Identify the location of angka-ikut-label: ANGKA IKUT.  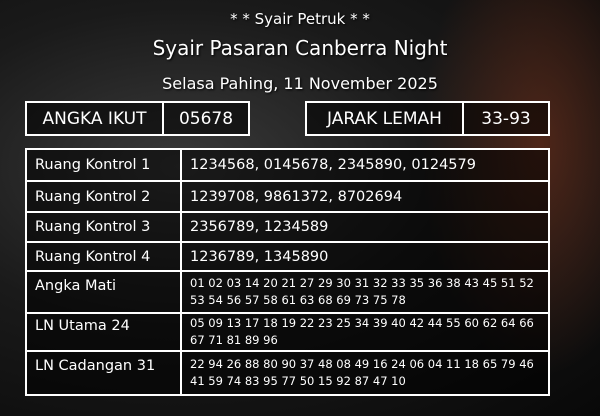
(95, 118).